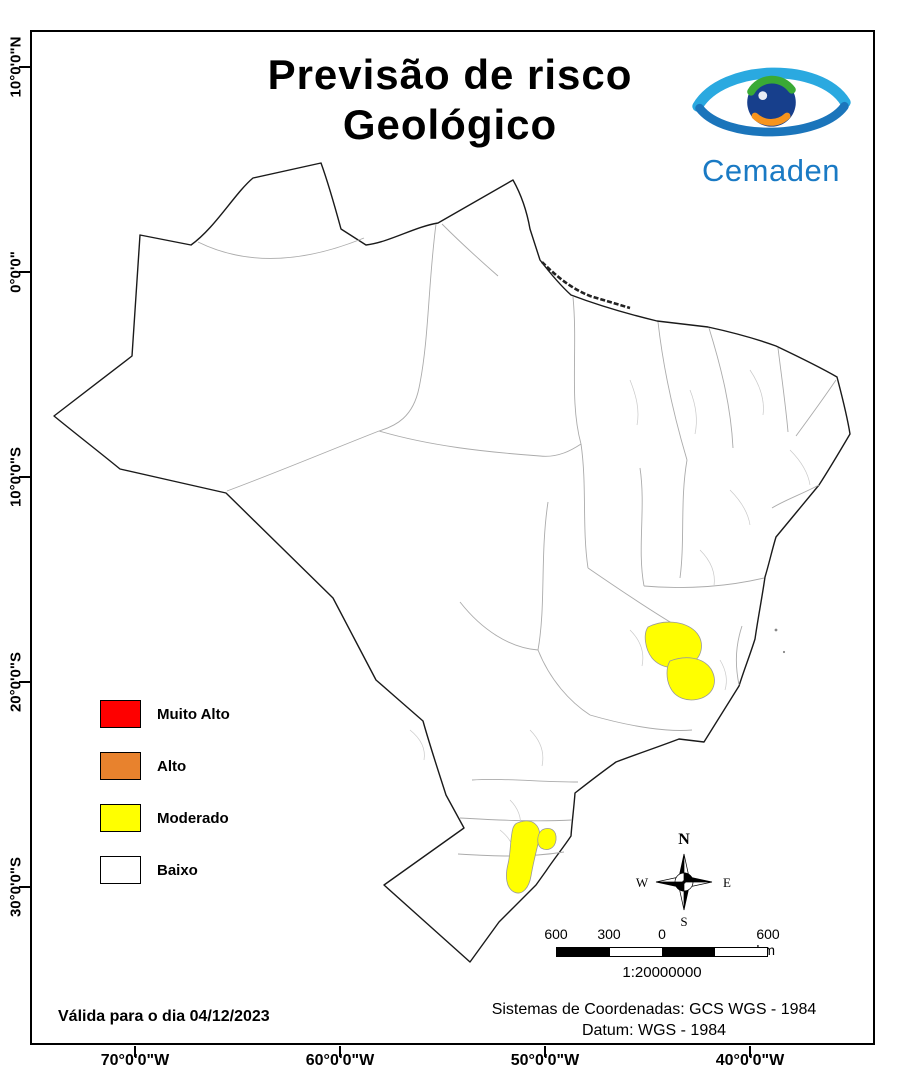 This screenshot has height=1080, width=903. I want to click on legend-item-alto: Alto, so click(165, 766).